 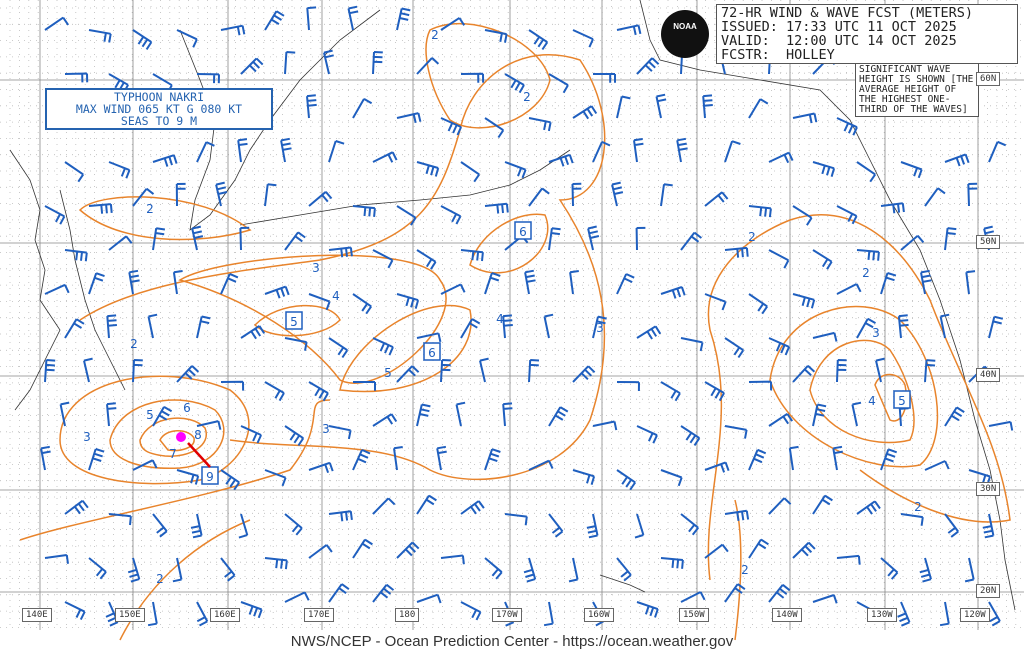 What do you see at coordinates (839, 27) in the screenshot?
I see `issued-time: ISSUED: 17:33 UTC 11 OCT 2025` at bounding box center [839, 27].